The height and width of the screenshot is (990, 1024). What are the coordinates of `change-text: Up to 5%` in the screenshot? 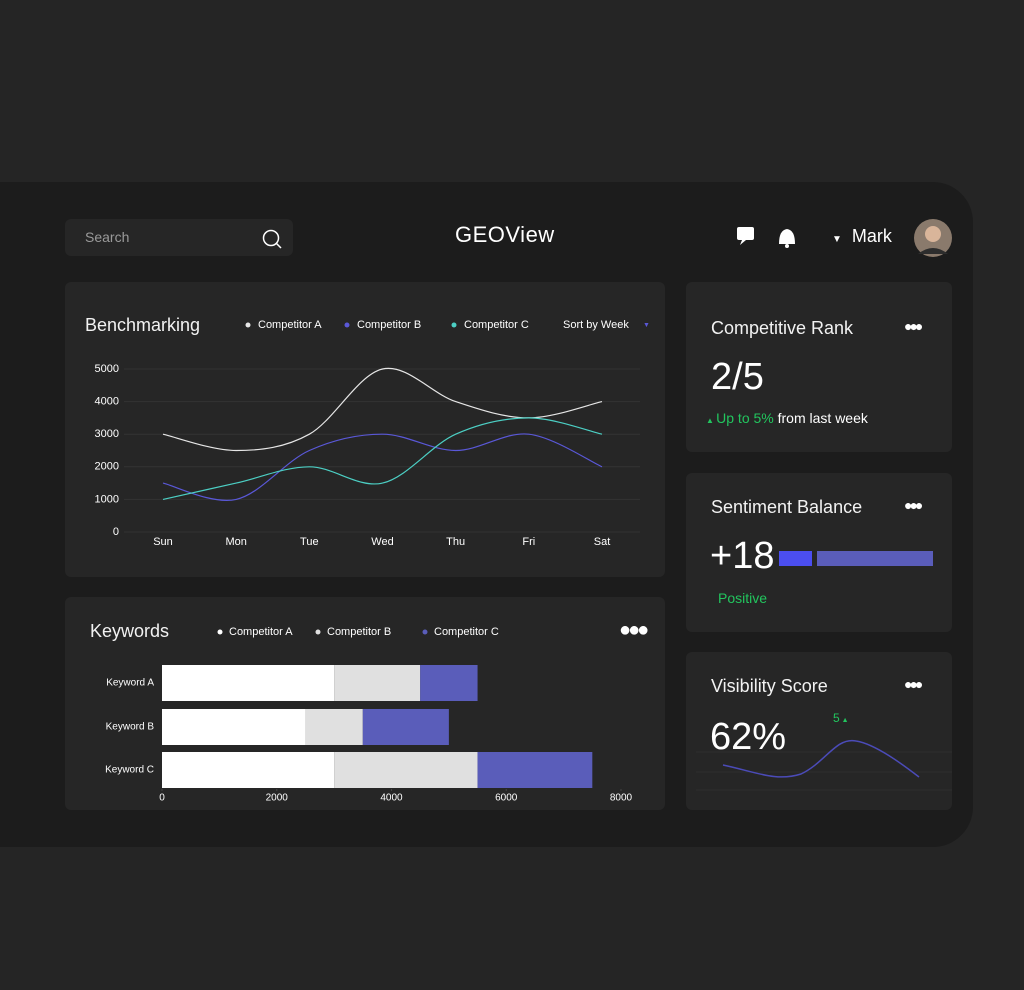 It's located at (745, 418).